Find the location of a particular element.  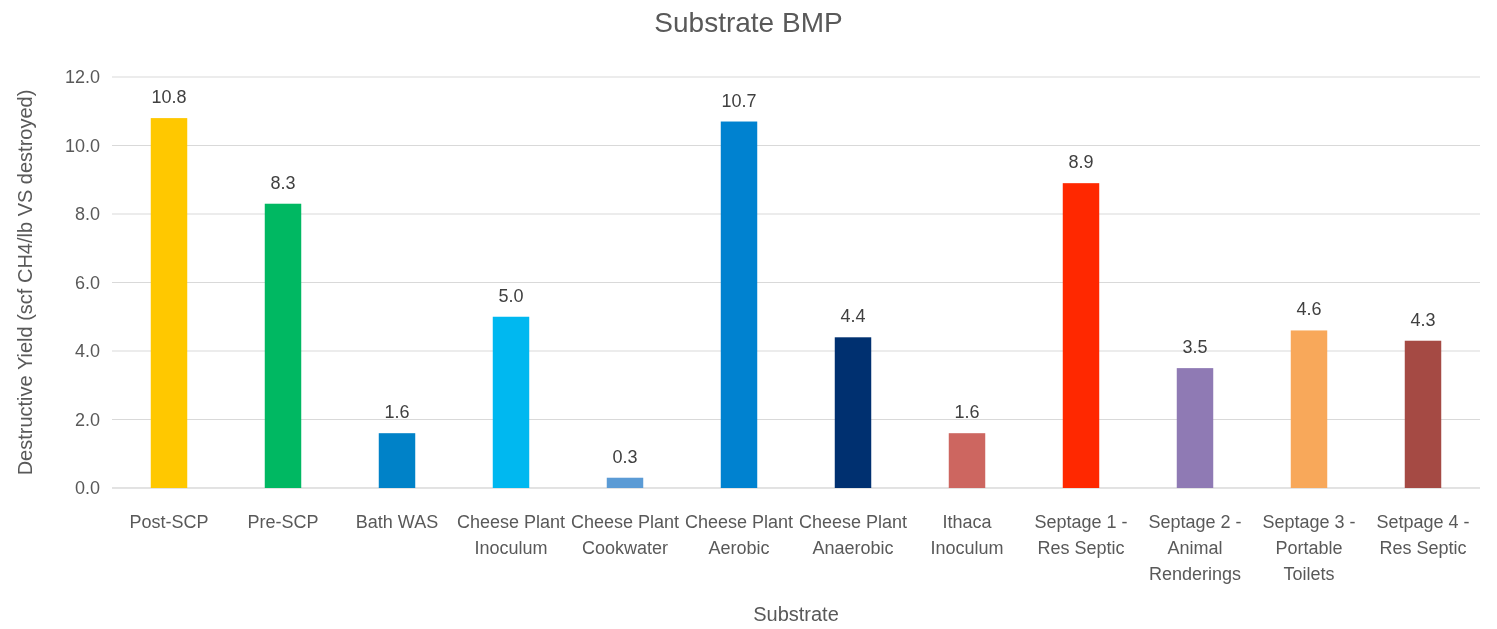

data-label: 4.4 is located at coordinates (853, 316).